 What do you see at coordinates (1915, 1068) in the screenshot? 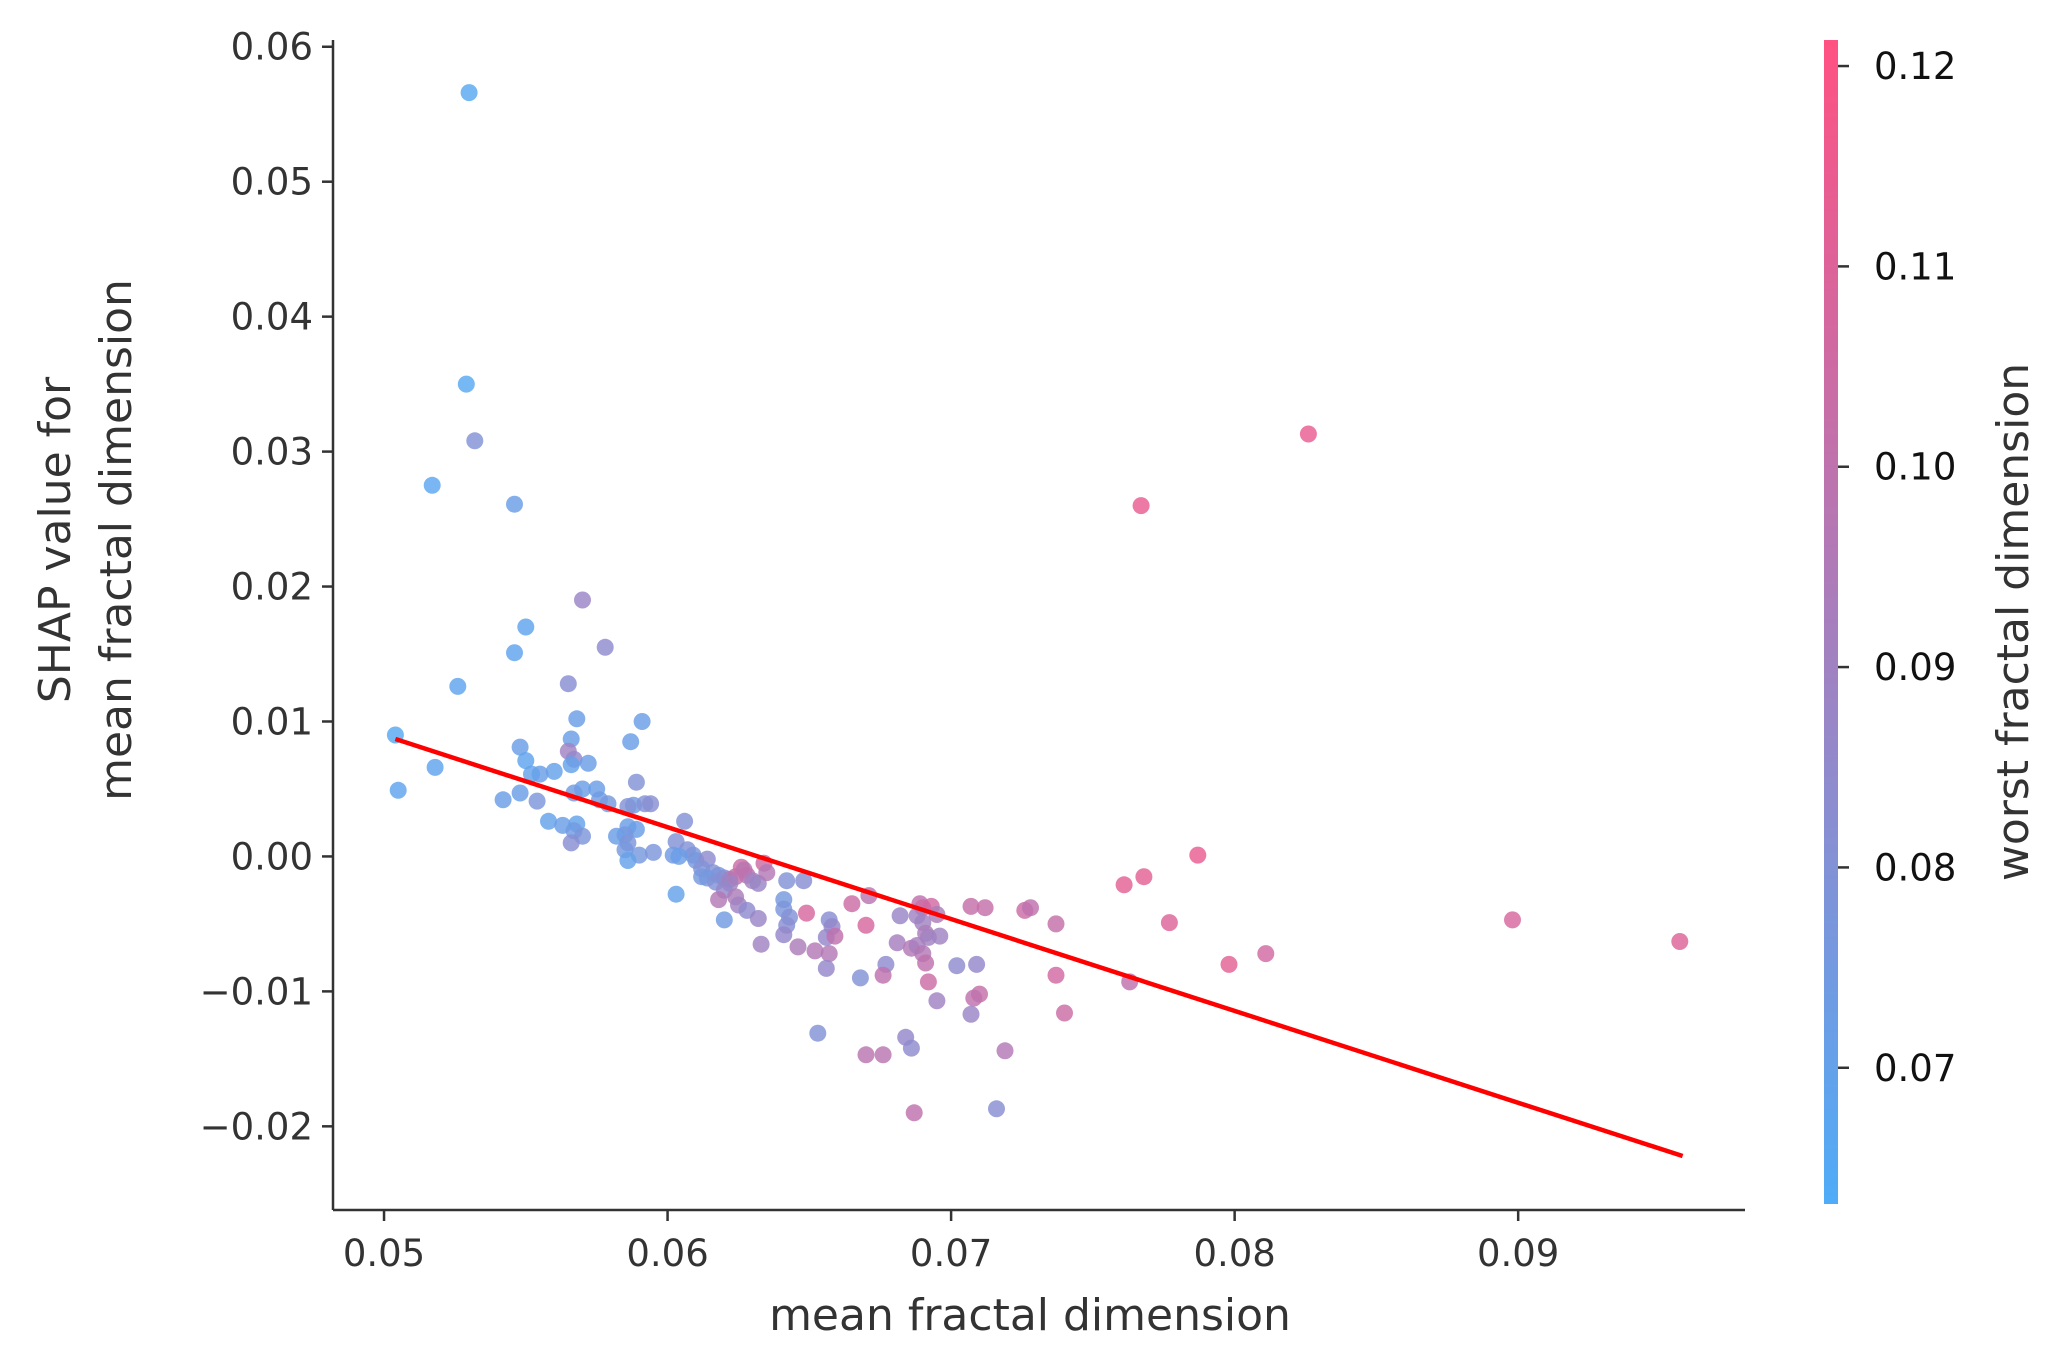
I see `colorbar-tick-label: 0.07` at bounding box center [1915, 1068].